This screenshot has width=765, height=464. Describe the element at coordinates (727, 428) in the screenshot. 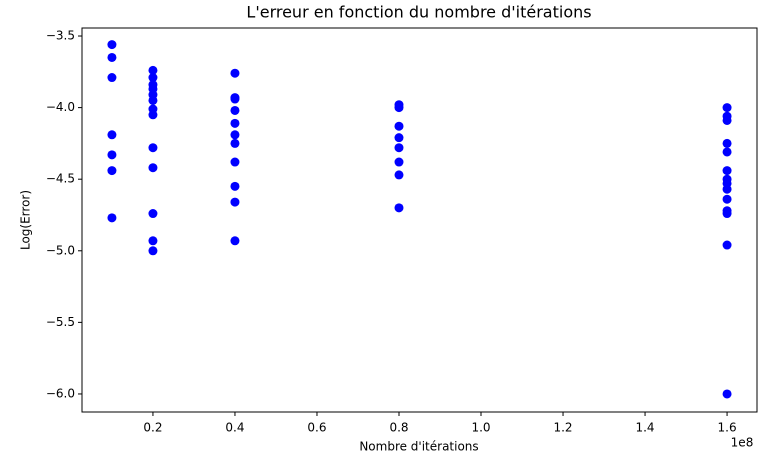

I see `x-tick-label: 1.6` at that location.